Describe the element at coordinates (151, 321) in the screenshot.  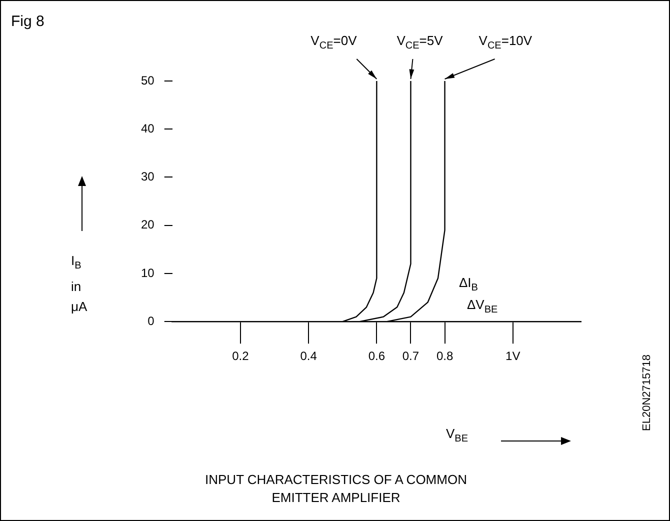
I see `y-tick-label: 0` at that location.